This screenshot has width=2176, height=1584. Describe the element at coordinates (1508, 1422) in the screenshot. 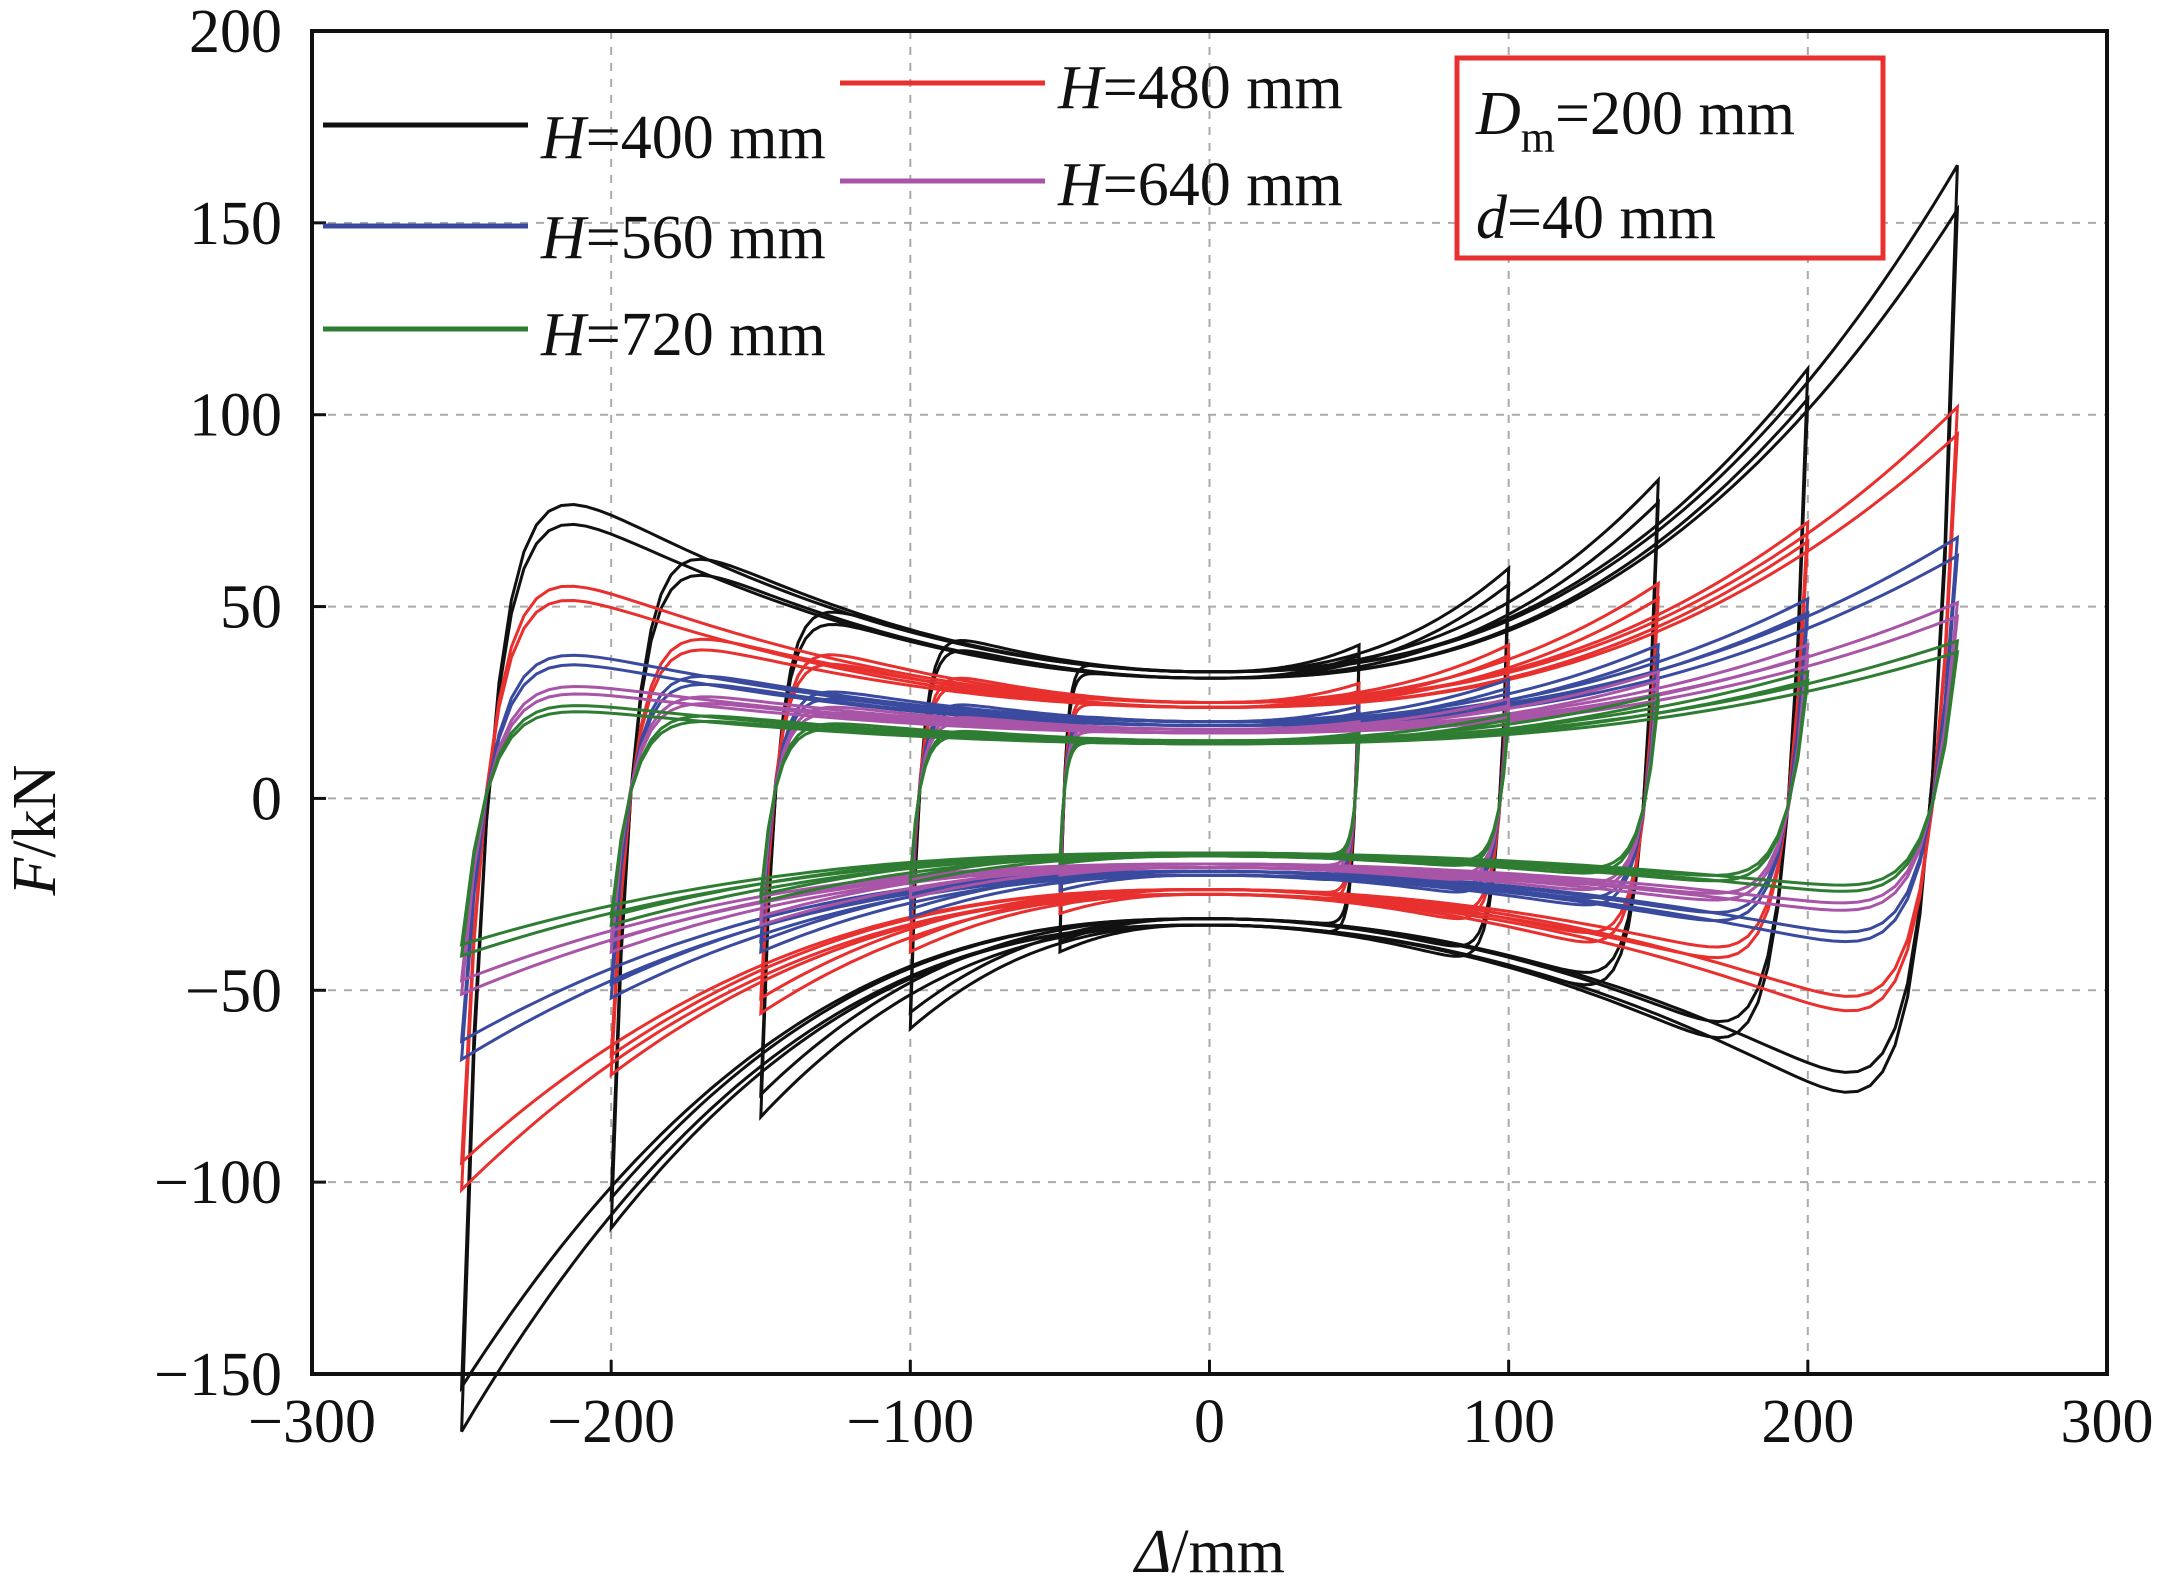

I see `x-tick-label: 100` at that location.